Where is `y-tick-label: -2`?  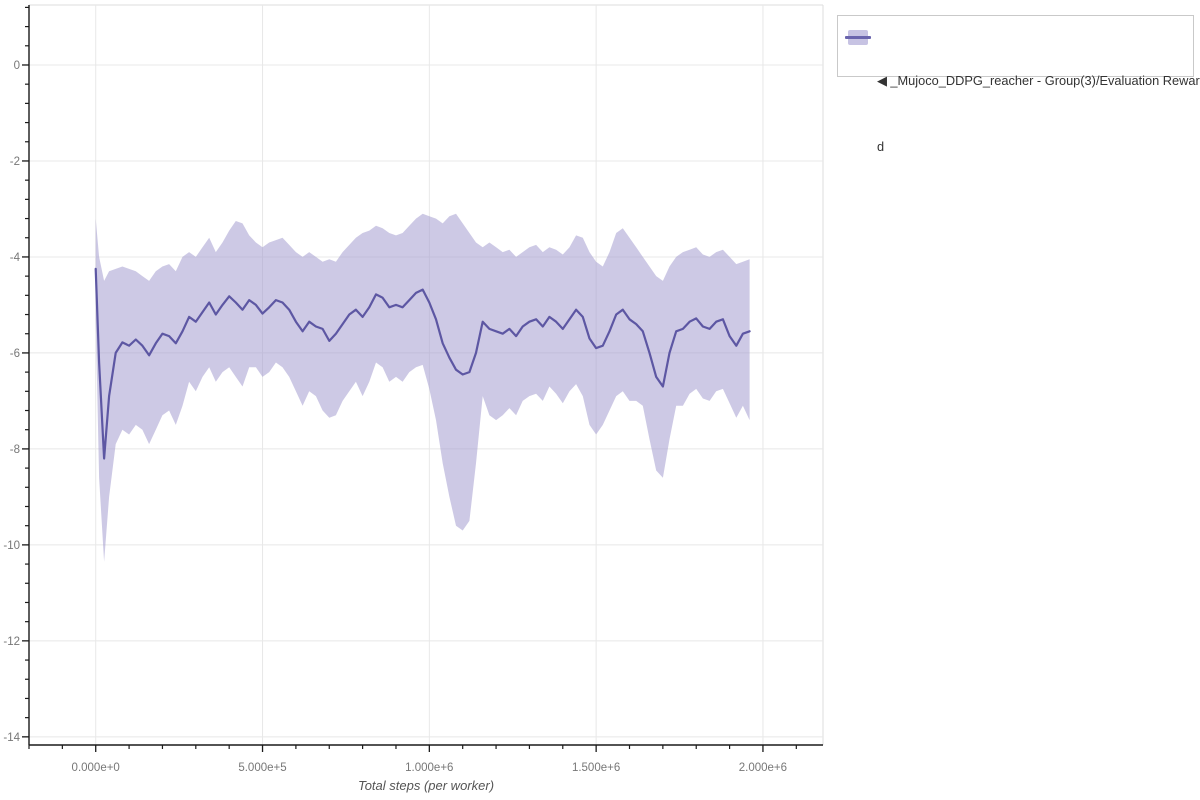 y-tick-label: -2 is located at coordinates (15, 162).